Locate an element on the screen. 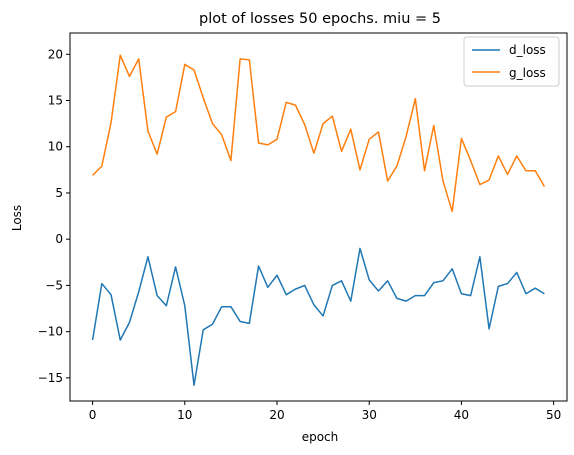 This screenshot has height=455, width=574. y-tick-label: −5 is located at coordinates (54, 285).